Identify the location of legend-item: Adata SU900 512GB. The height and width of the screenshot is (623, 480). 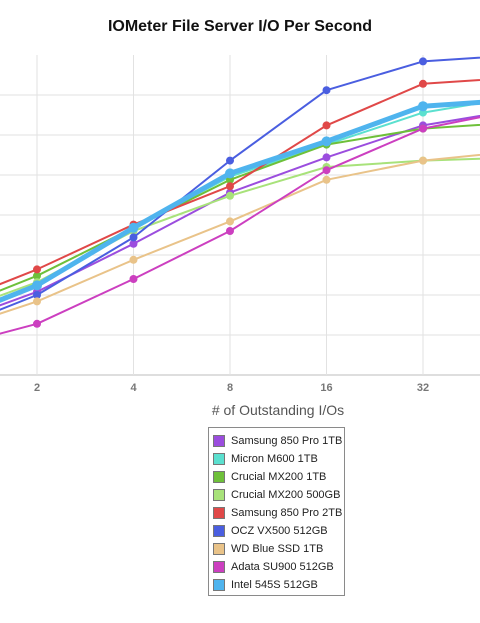
(278, 567).